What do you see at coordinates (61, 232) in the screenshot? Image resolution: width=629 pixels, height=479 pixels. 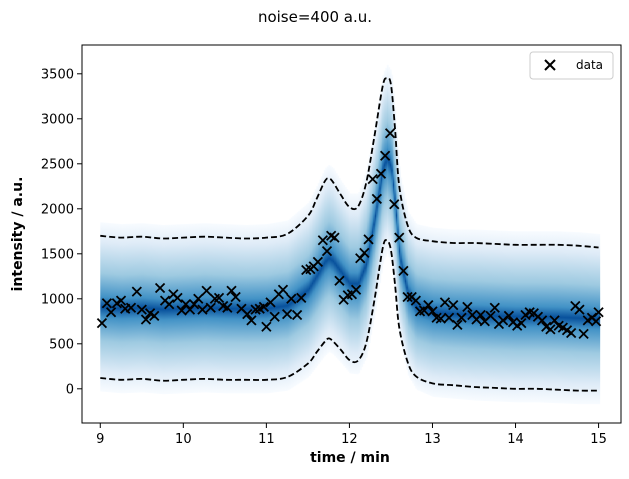 I see `y-axis-ticks: 0 500 1000 1500 2000 2500 3000 3500` at bounding box center [61, 232].